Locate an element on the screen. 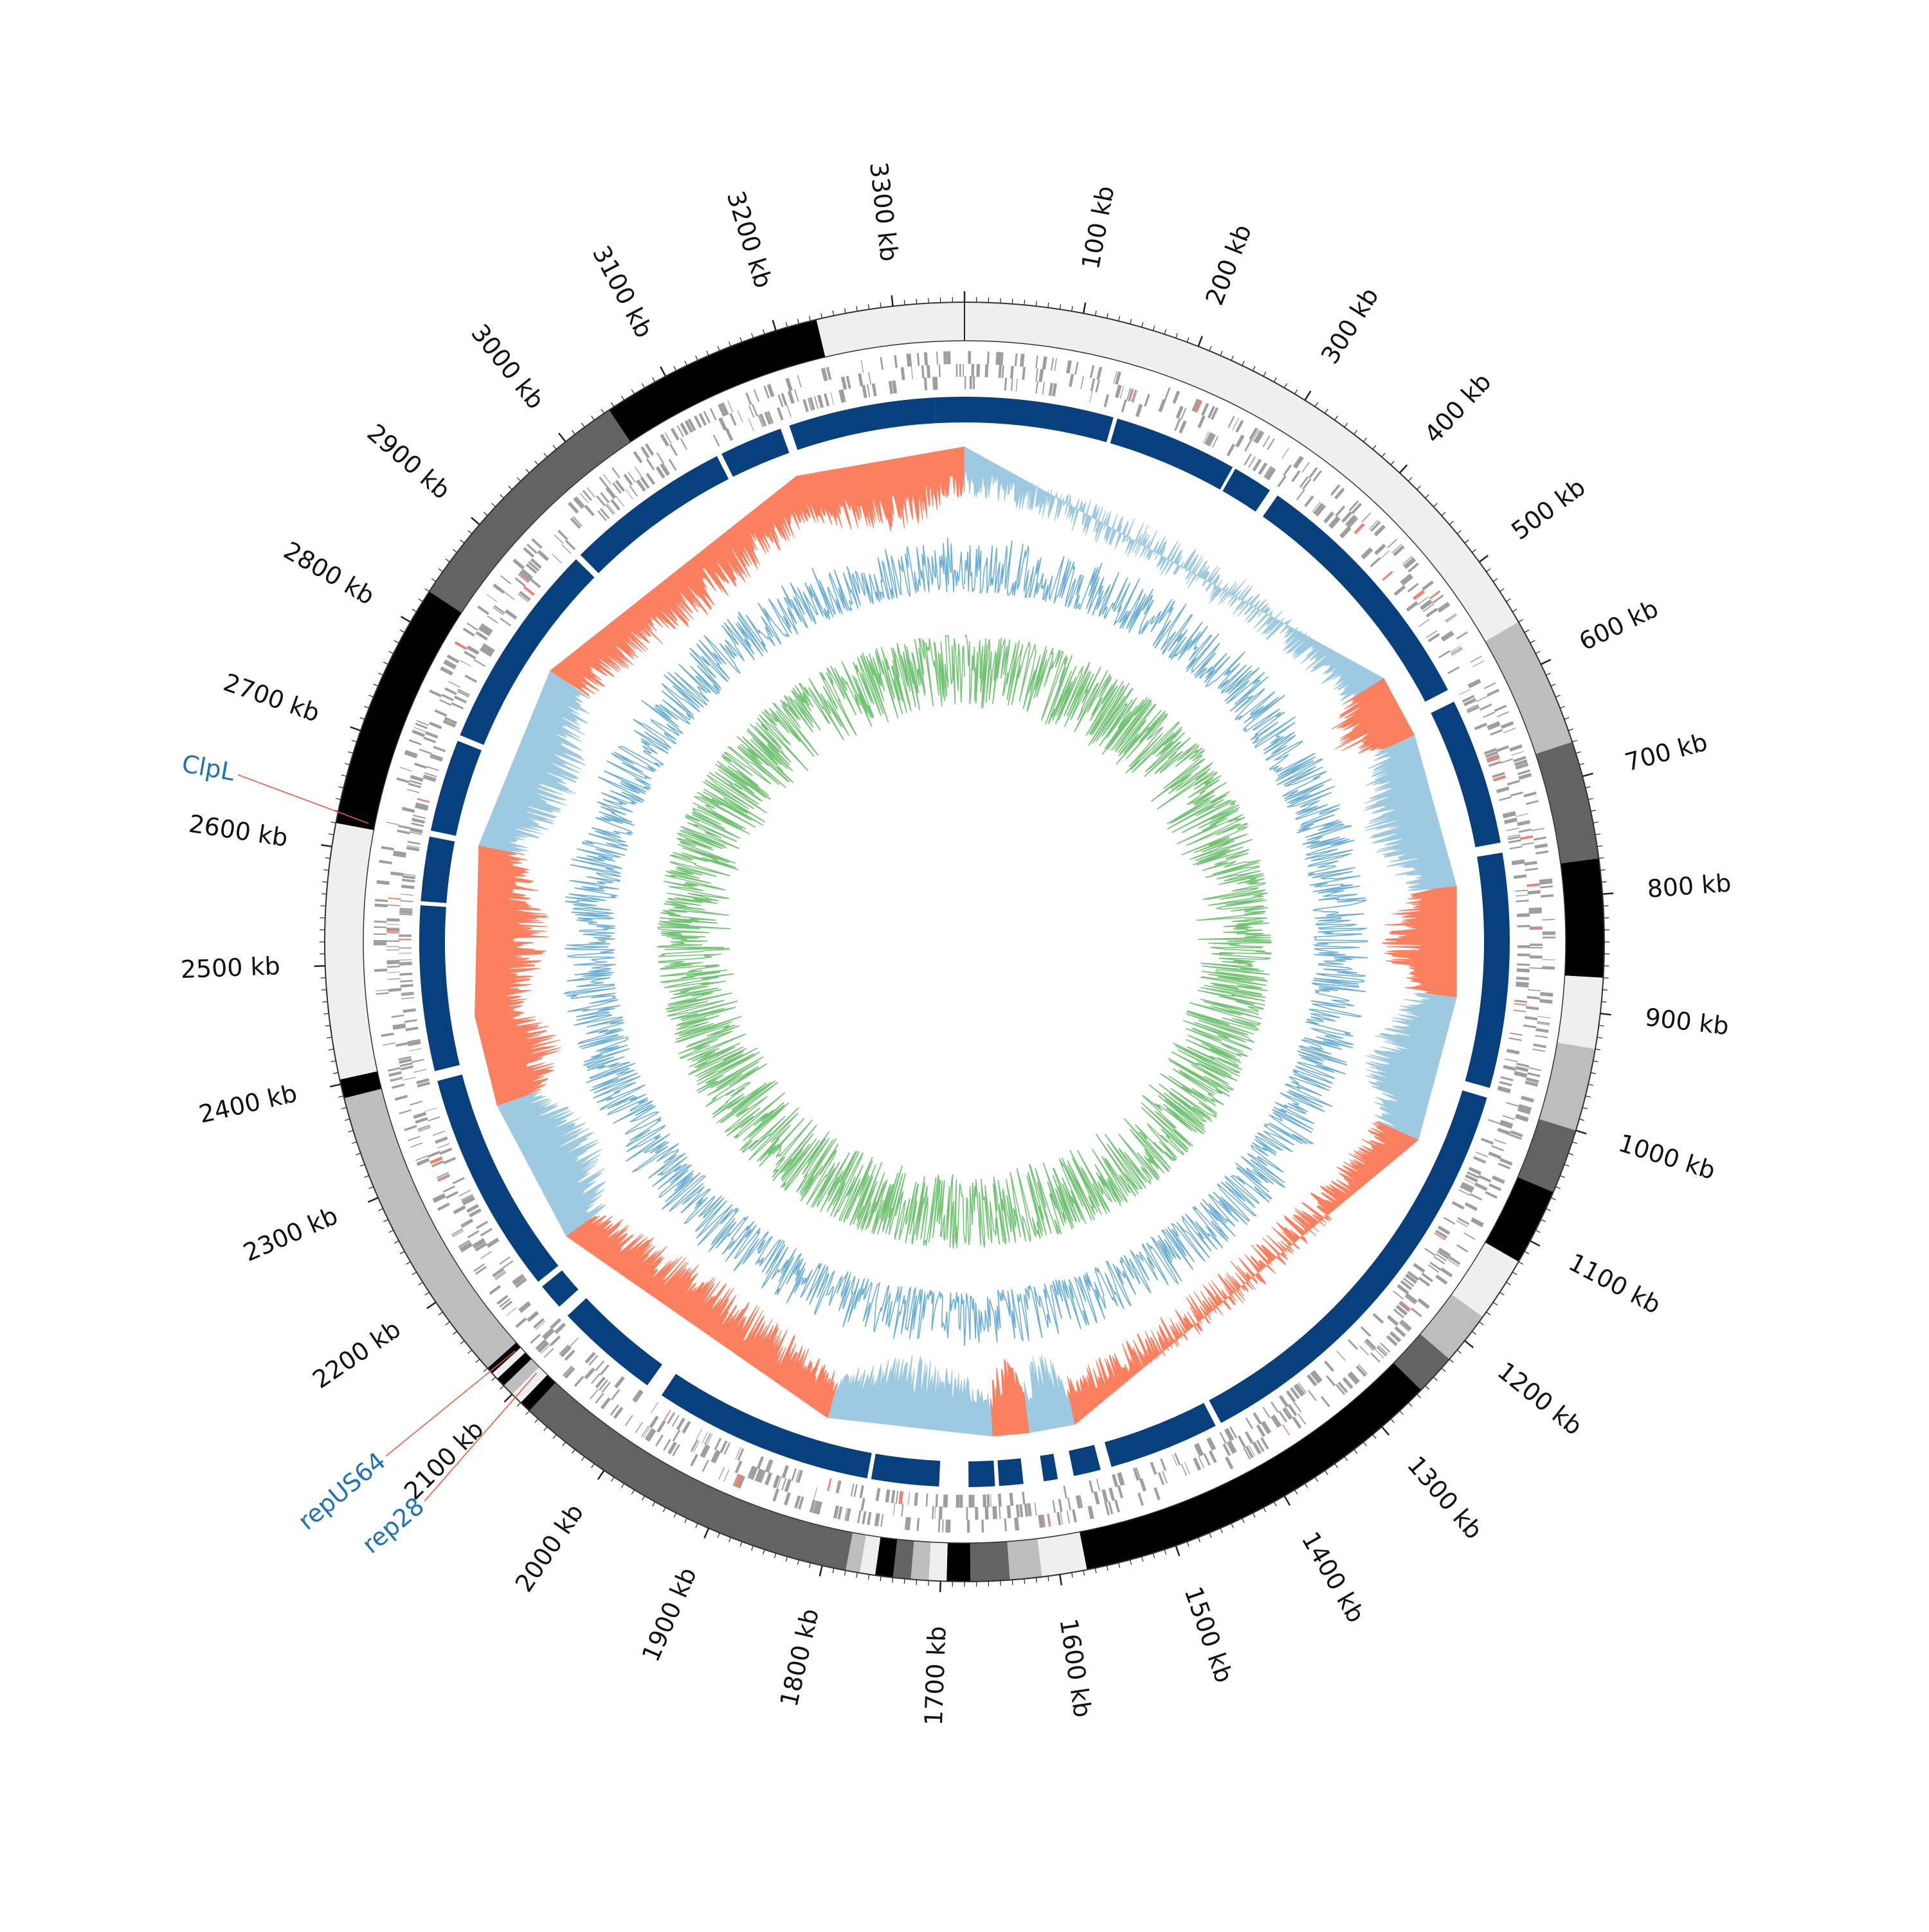  tick-label: 900 kb is located at coordinates (1687, 1021).